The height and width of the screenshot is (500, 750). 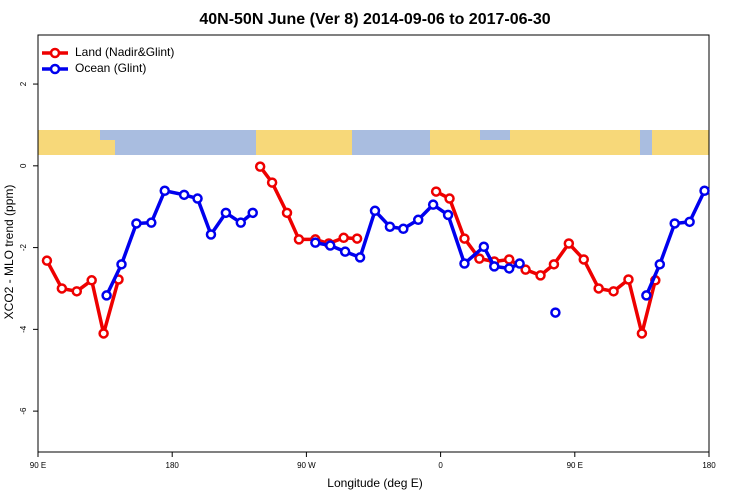 I want to click on legend-label: Land (Nadir&Glint), so click(x=124, y=52).